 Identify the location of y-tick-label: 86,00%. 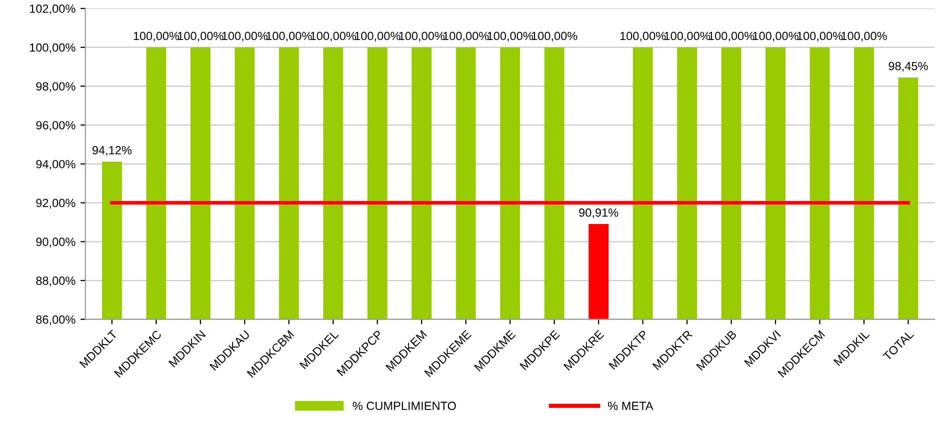
(56, 320).